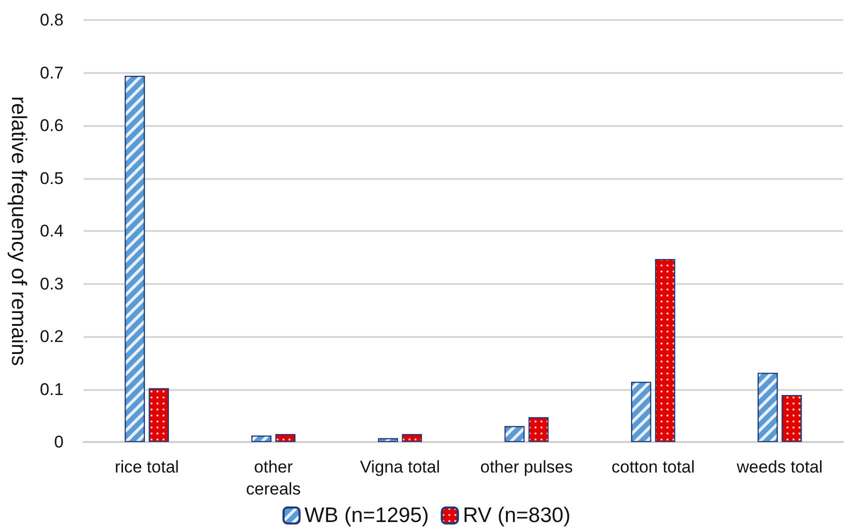 The image size is (853, 531). Describe the element at coordinates (52, 125) in the screenshot. I see `y-tick-label: 0.6` at that location.